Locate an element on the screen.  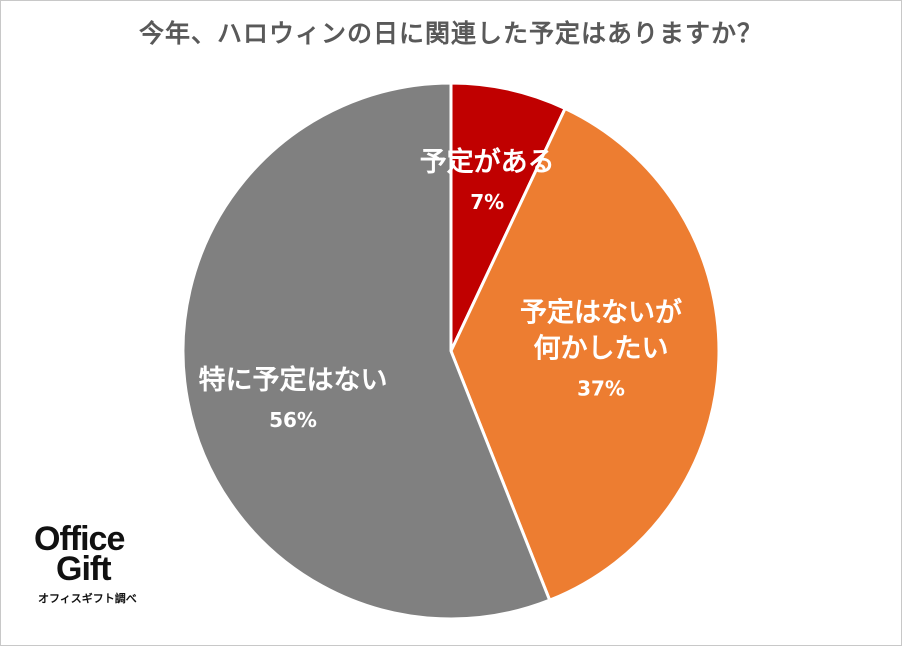
slice-label-line: 何かしたい is located at coordinates (601, 349).